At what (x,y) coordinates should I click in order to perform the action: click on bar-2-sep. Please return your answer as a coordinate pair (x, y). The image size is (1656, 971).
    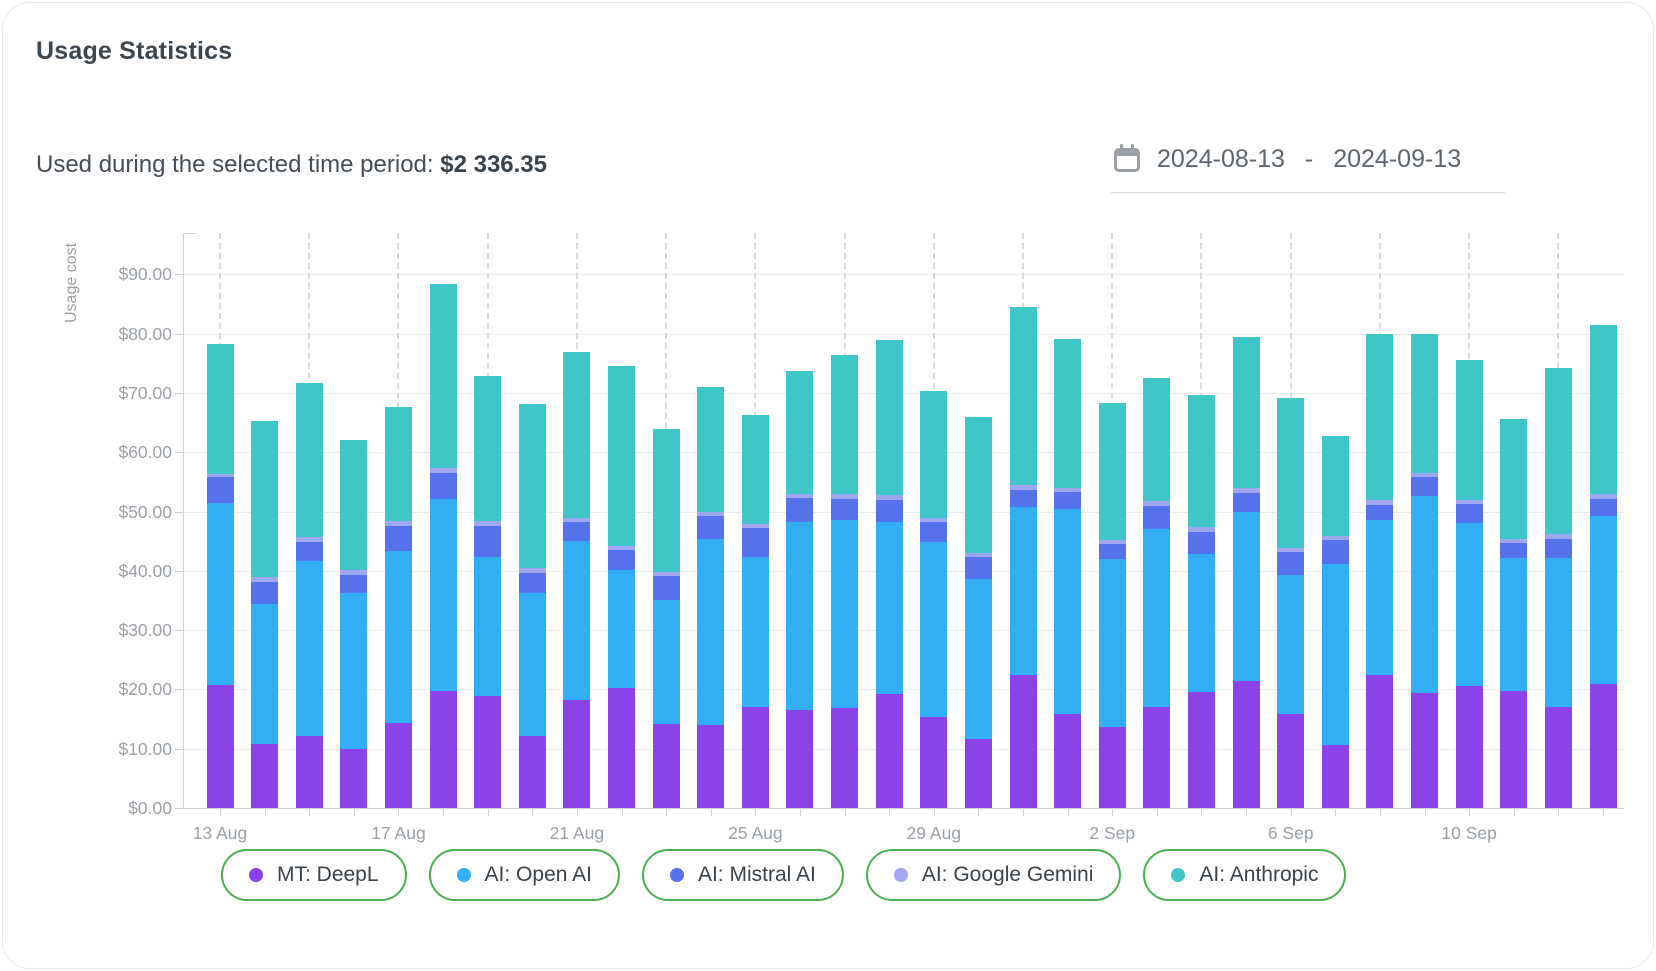
    Looking at the image, I should click on (1112, 605).